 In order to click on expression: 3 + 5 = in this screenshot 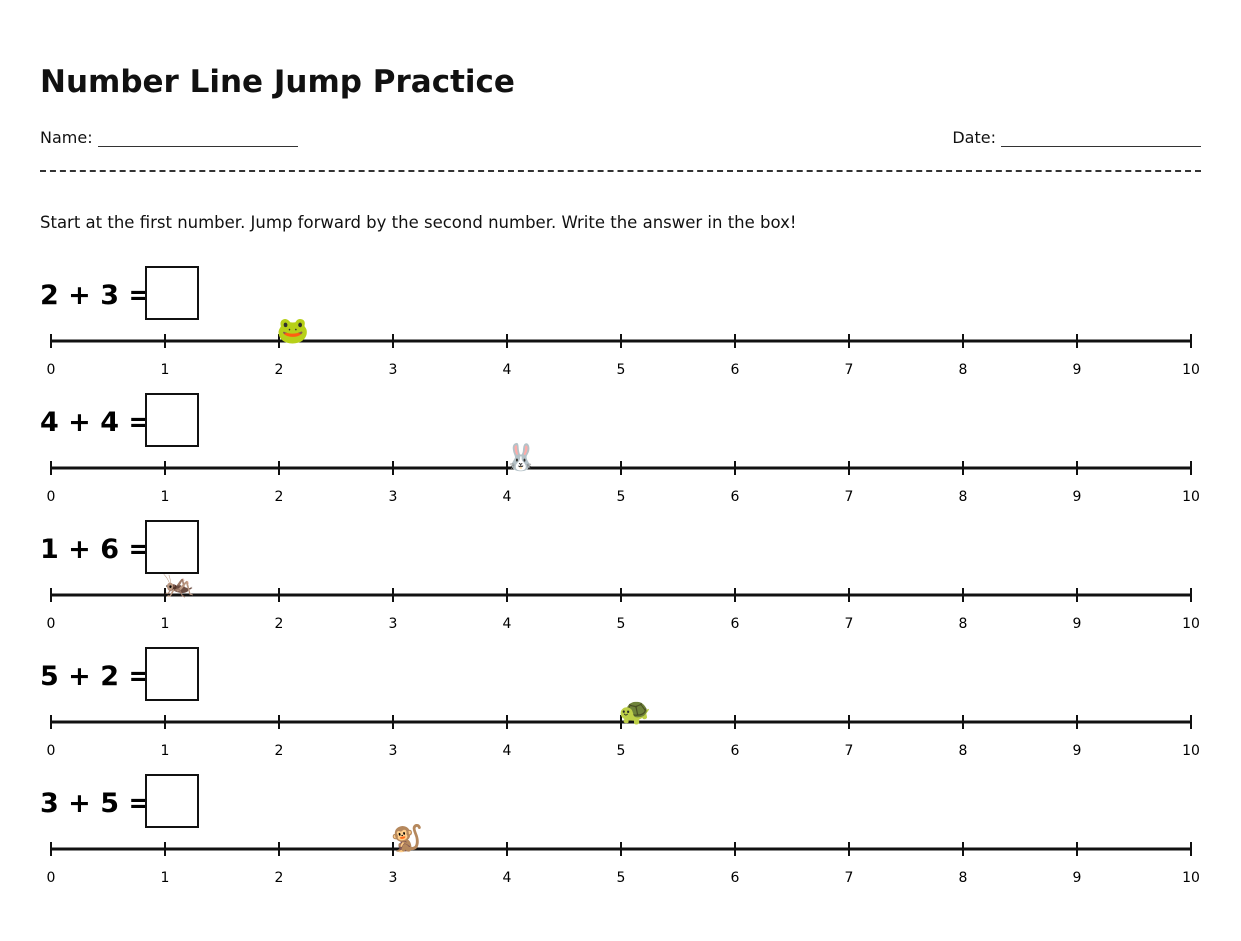, I will do `click(95, 803)`.